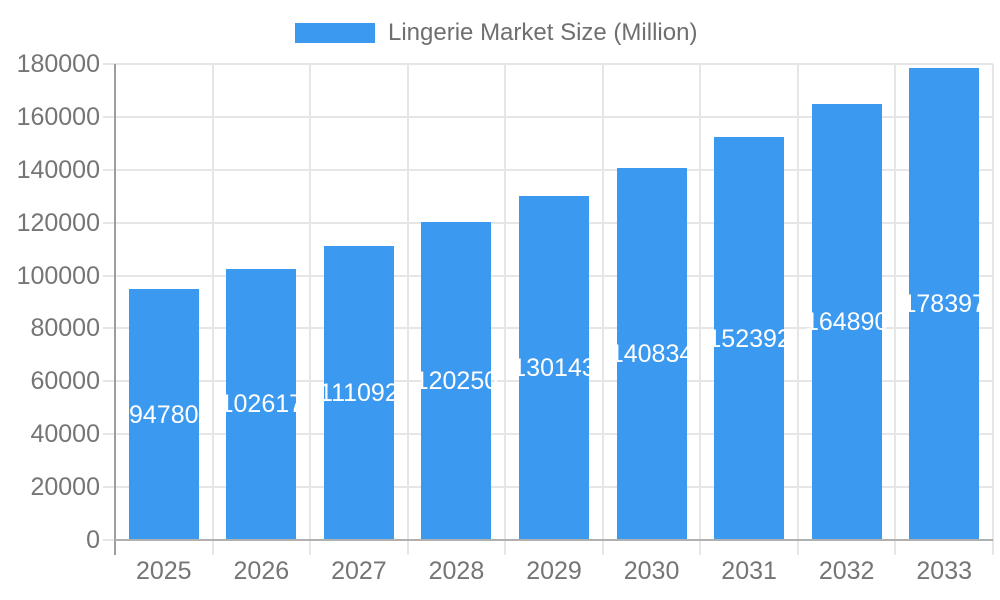  I want to click on x-tick-label: 2031, so click(749, 571).